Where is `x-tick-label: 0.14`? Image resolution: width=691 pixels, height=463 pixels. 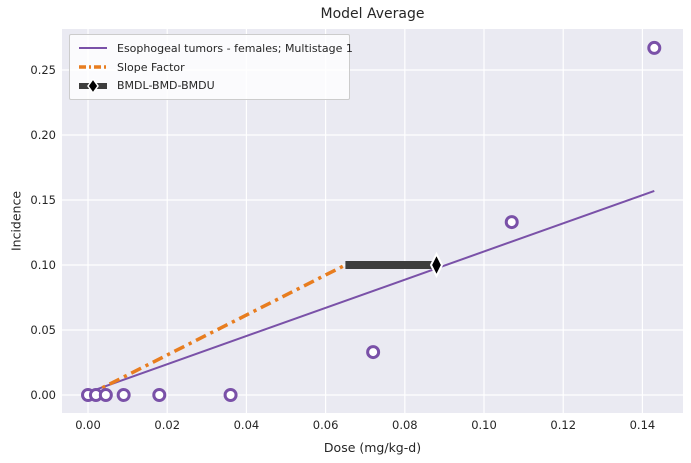
x-tick-label: 0.14 is located at coordinates (643, 425).